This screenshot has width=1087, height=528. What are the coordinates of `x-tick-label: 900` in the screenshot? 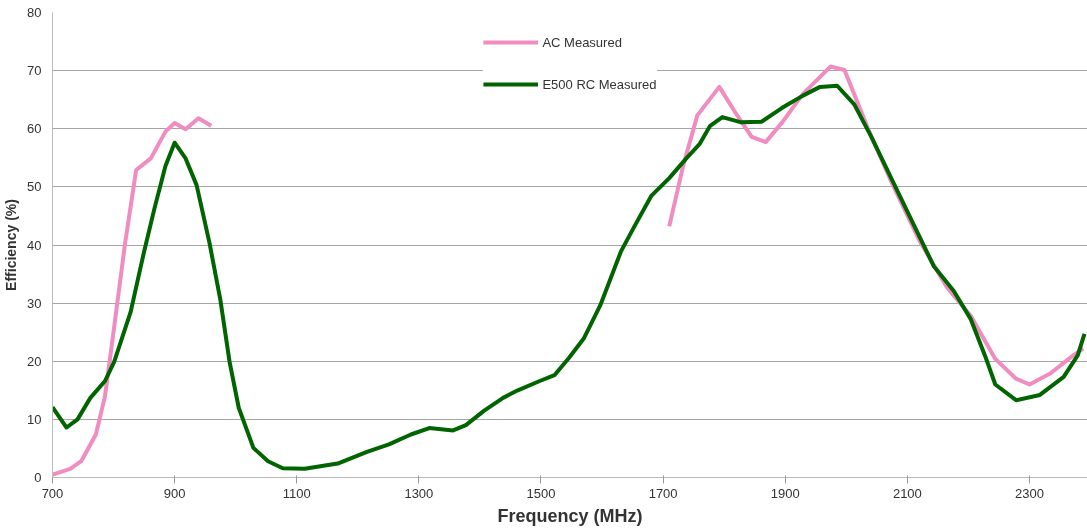 It's located at (174, 493).